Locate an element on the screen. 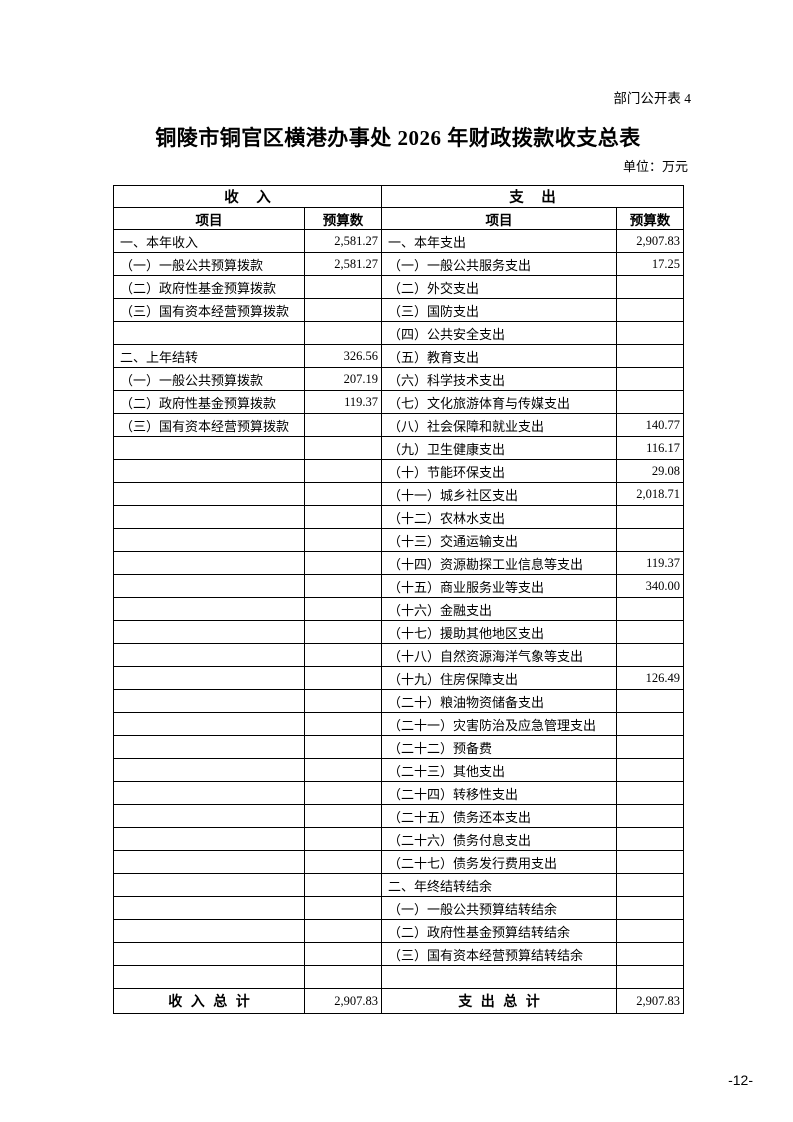 The width and height of the screenshot is (793, 1122). table-row: （三）国有资本经营预算拨款 （三）国防支出 is located at coordinates (398, 310).